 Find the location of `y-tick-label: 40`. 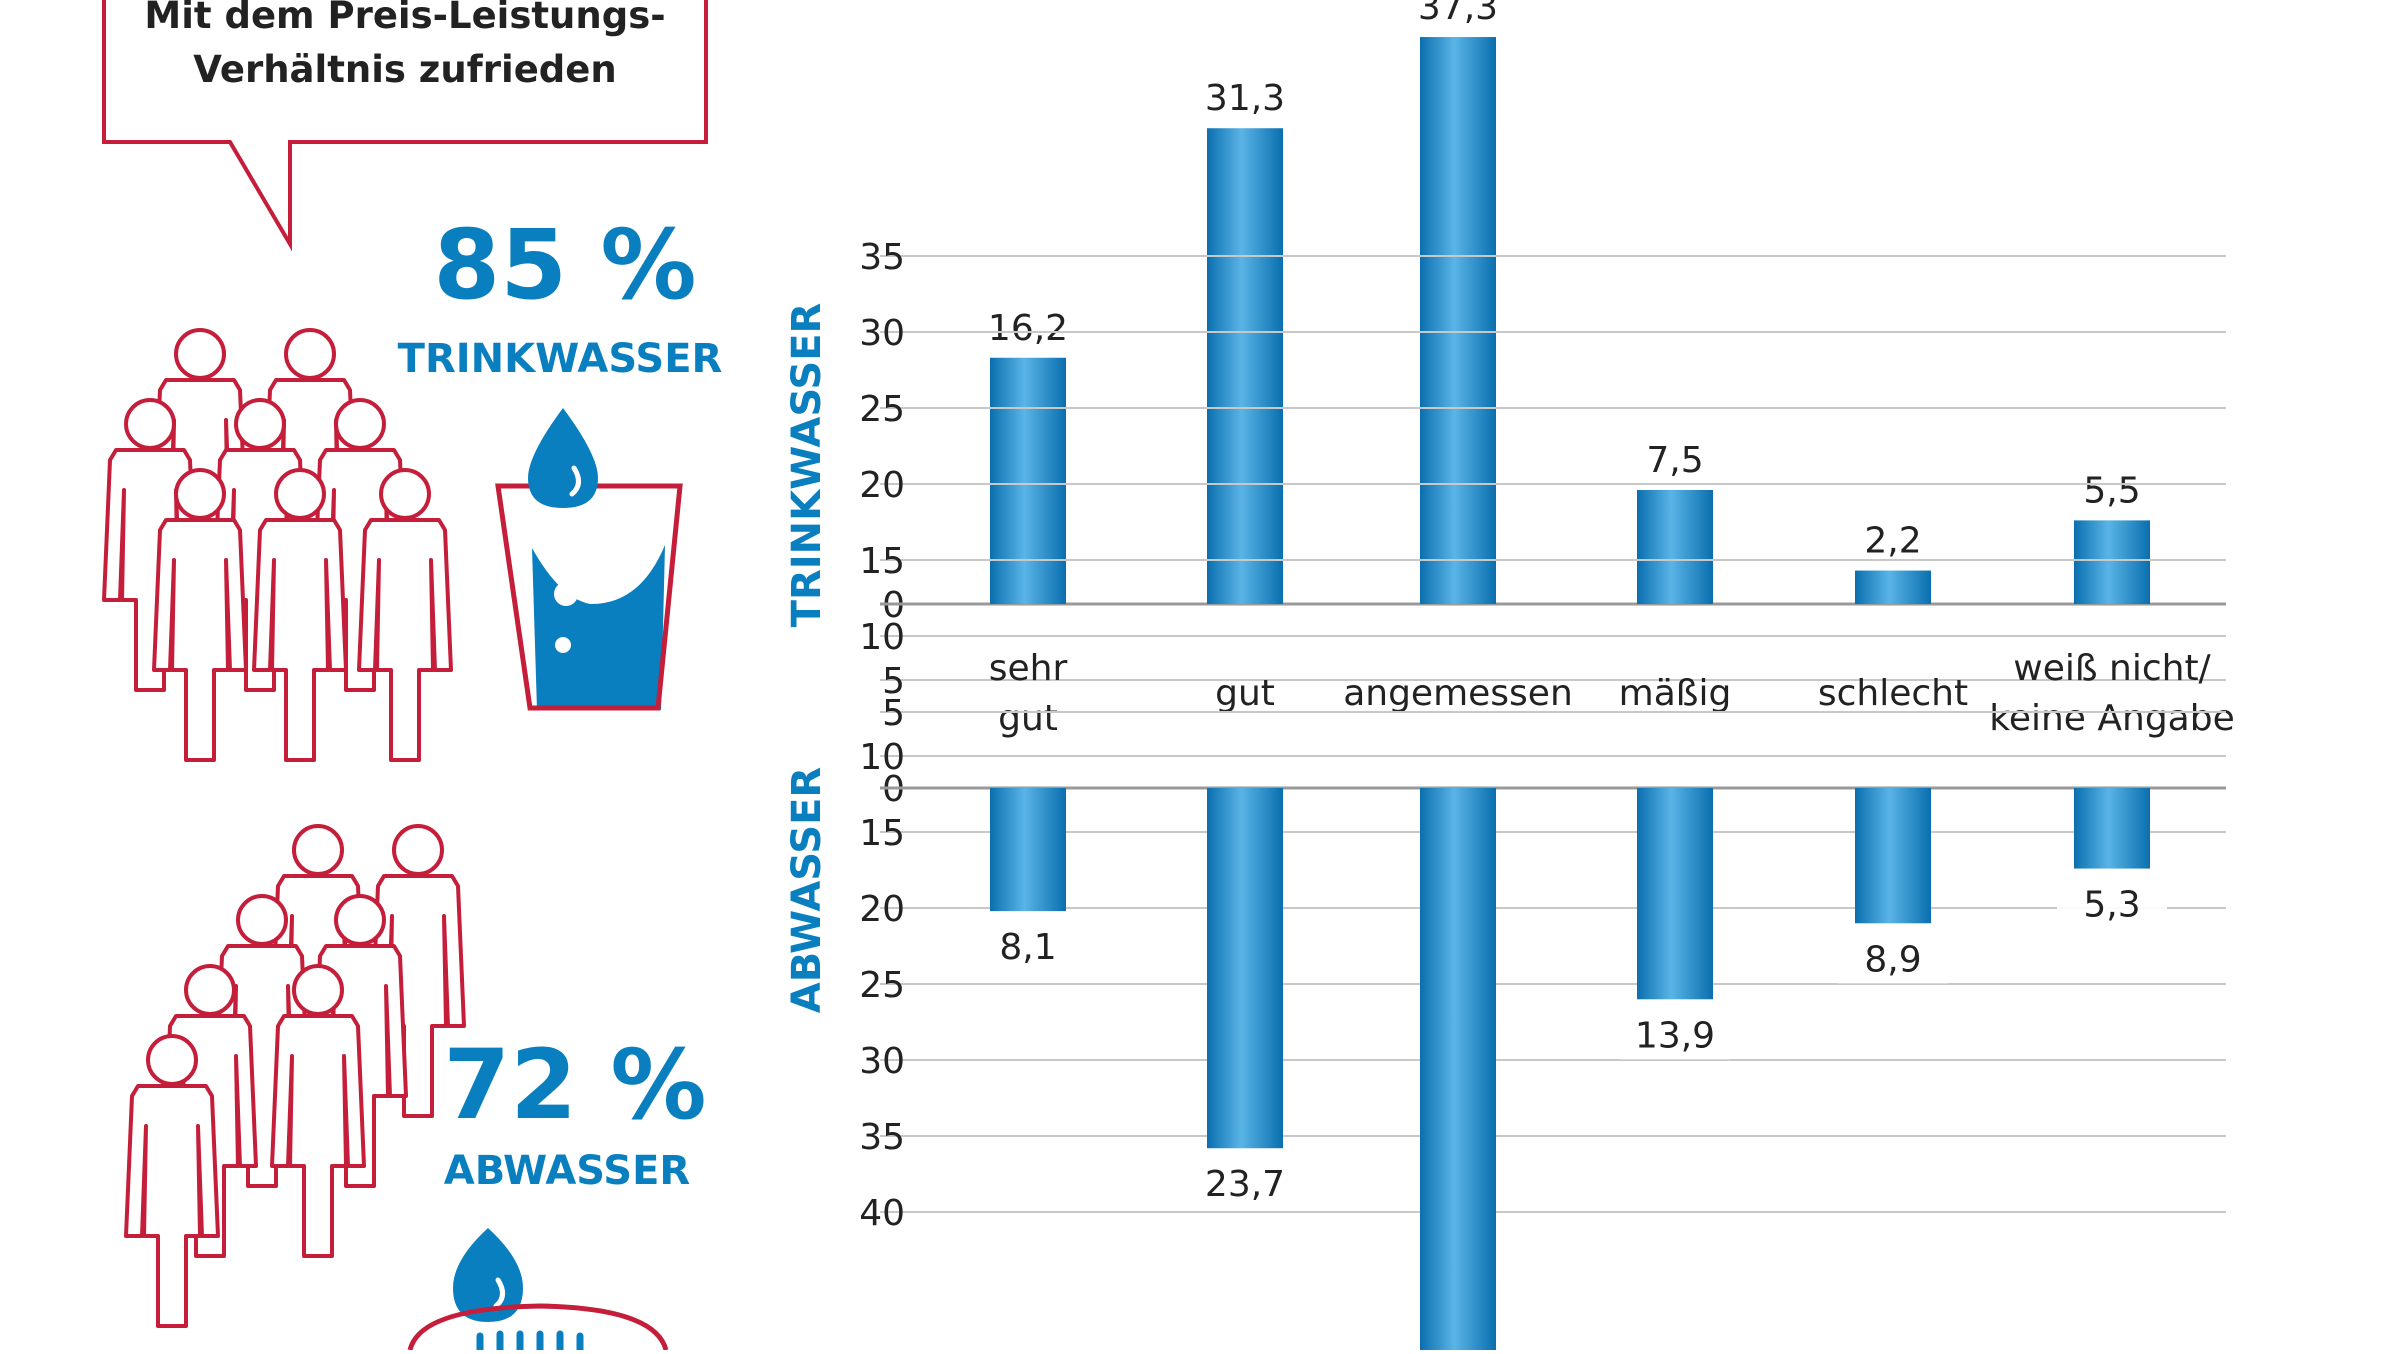

y-tick-label: 40 is located at coordinates (882, 1213).